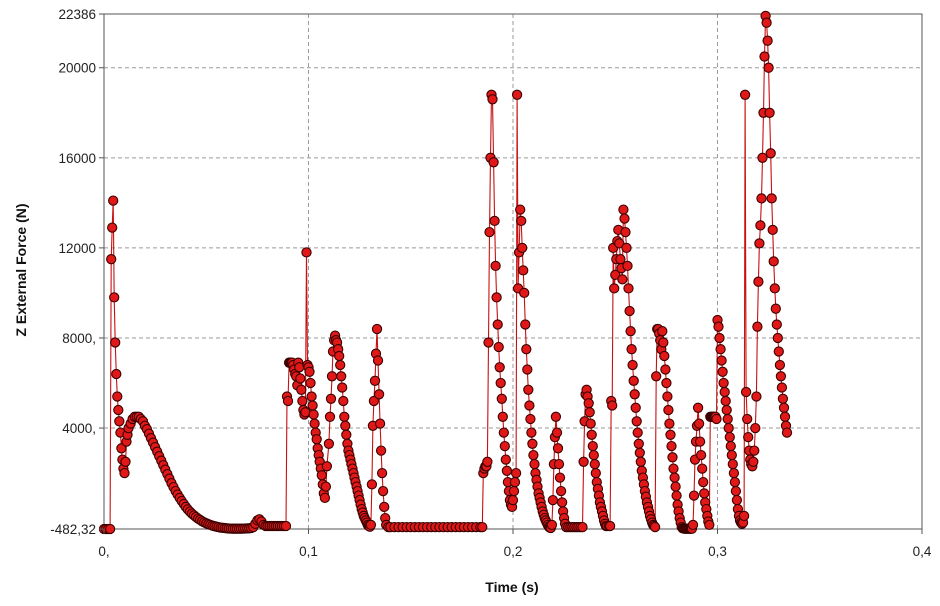 This screenshot has width=940, height=606. Describe the element at coordinates (511, 587) in the screenshot. I see `x-axis-title: Time (s)` at that location.